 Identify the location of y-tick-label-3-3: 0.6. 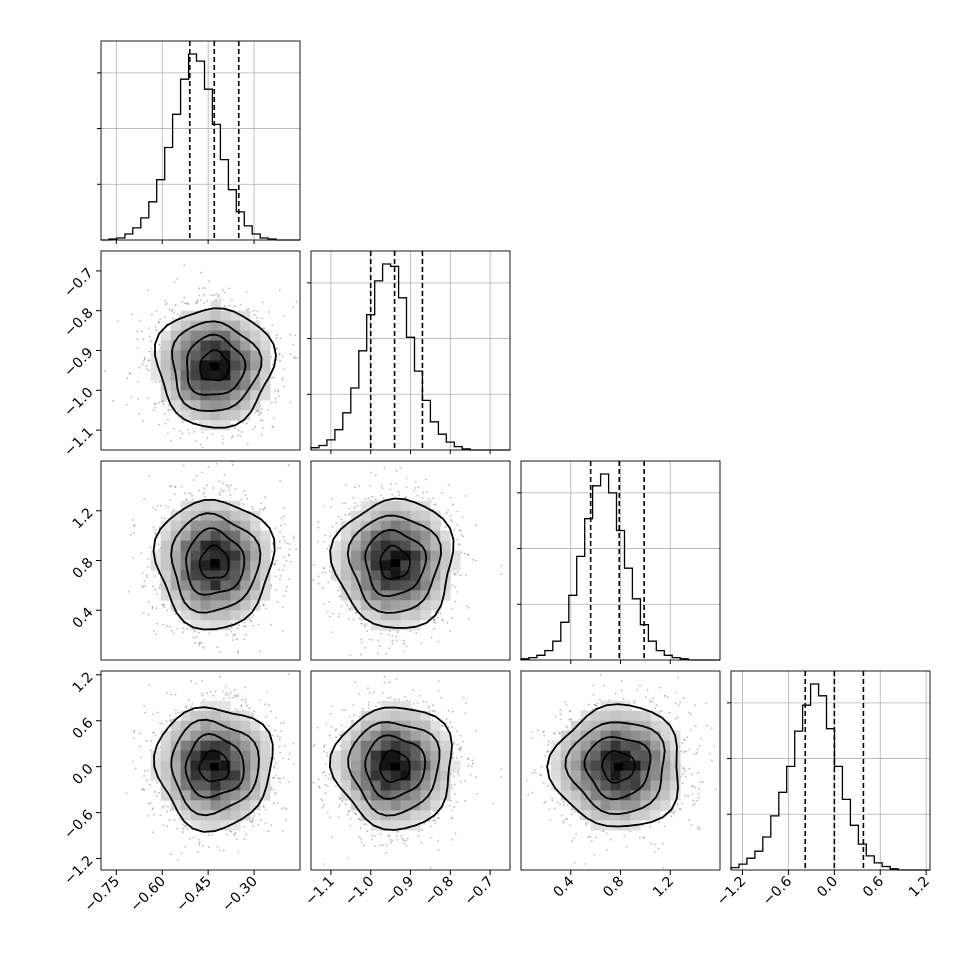
(83, 728).